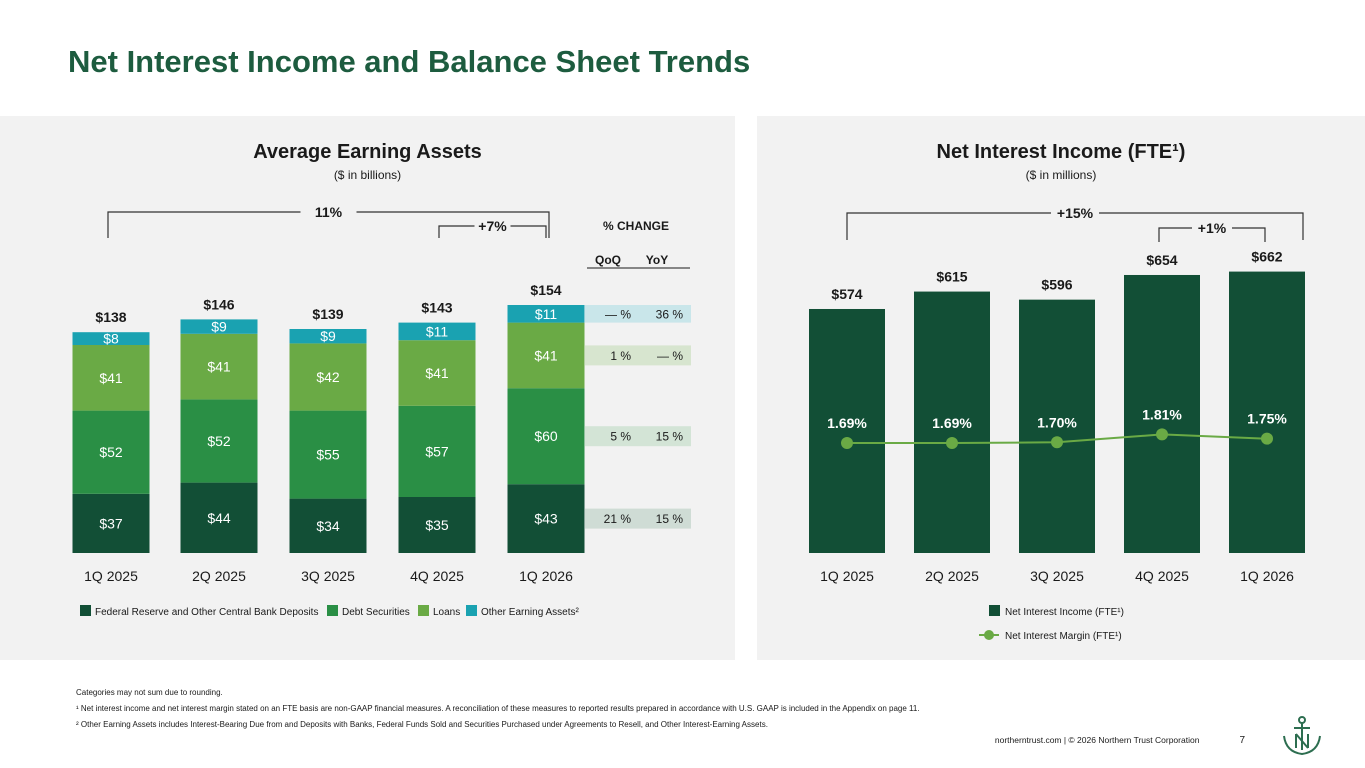 This screenshot has height=768, width=1365. I want to click on nii-bracket-label: +15%, so click(1075, 213).